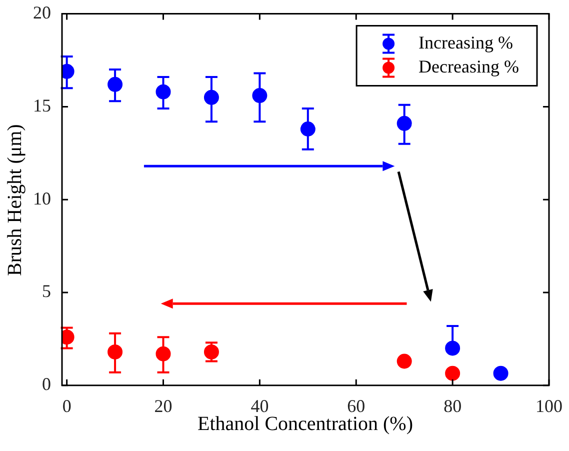  Describe the element at coordinates (305, 424) in the screenshot. I see `x-axis-title: Ethanol Concentration (%)` at that location.